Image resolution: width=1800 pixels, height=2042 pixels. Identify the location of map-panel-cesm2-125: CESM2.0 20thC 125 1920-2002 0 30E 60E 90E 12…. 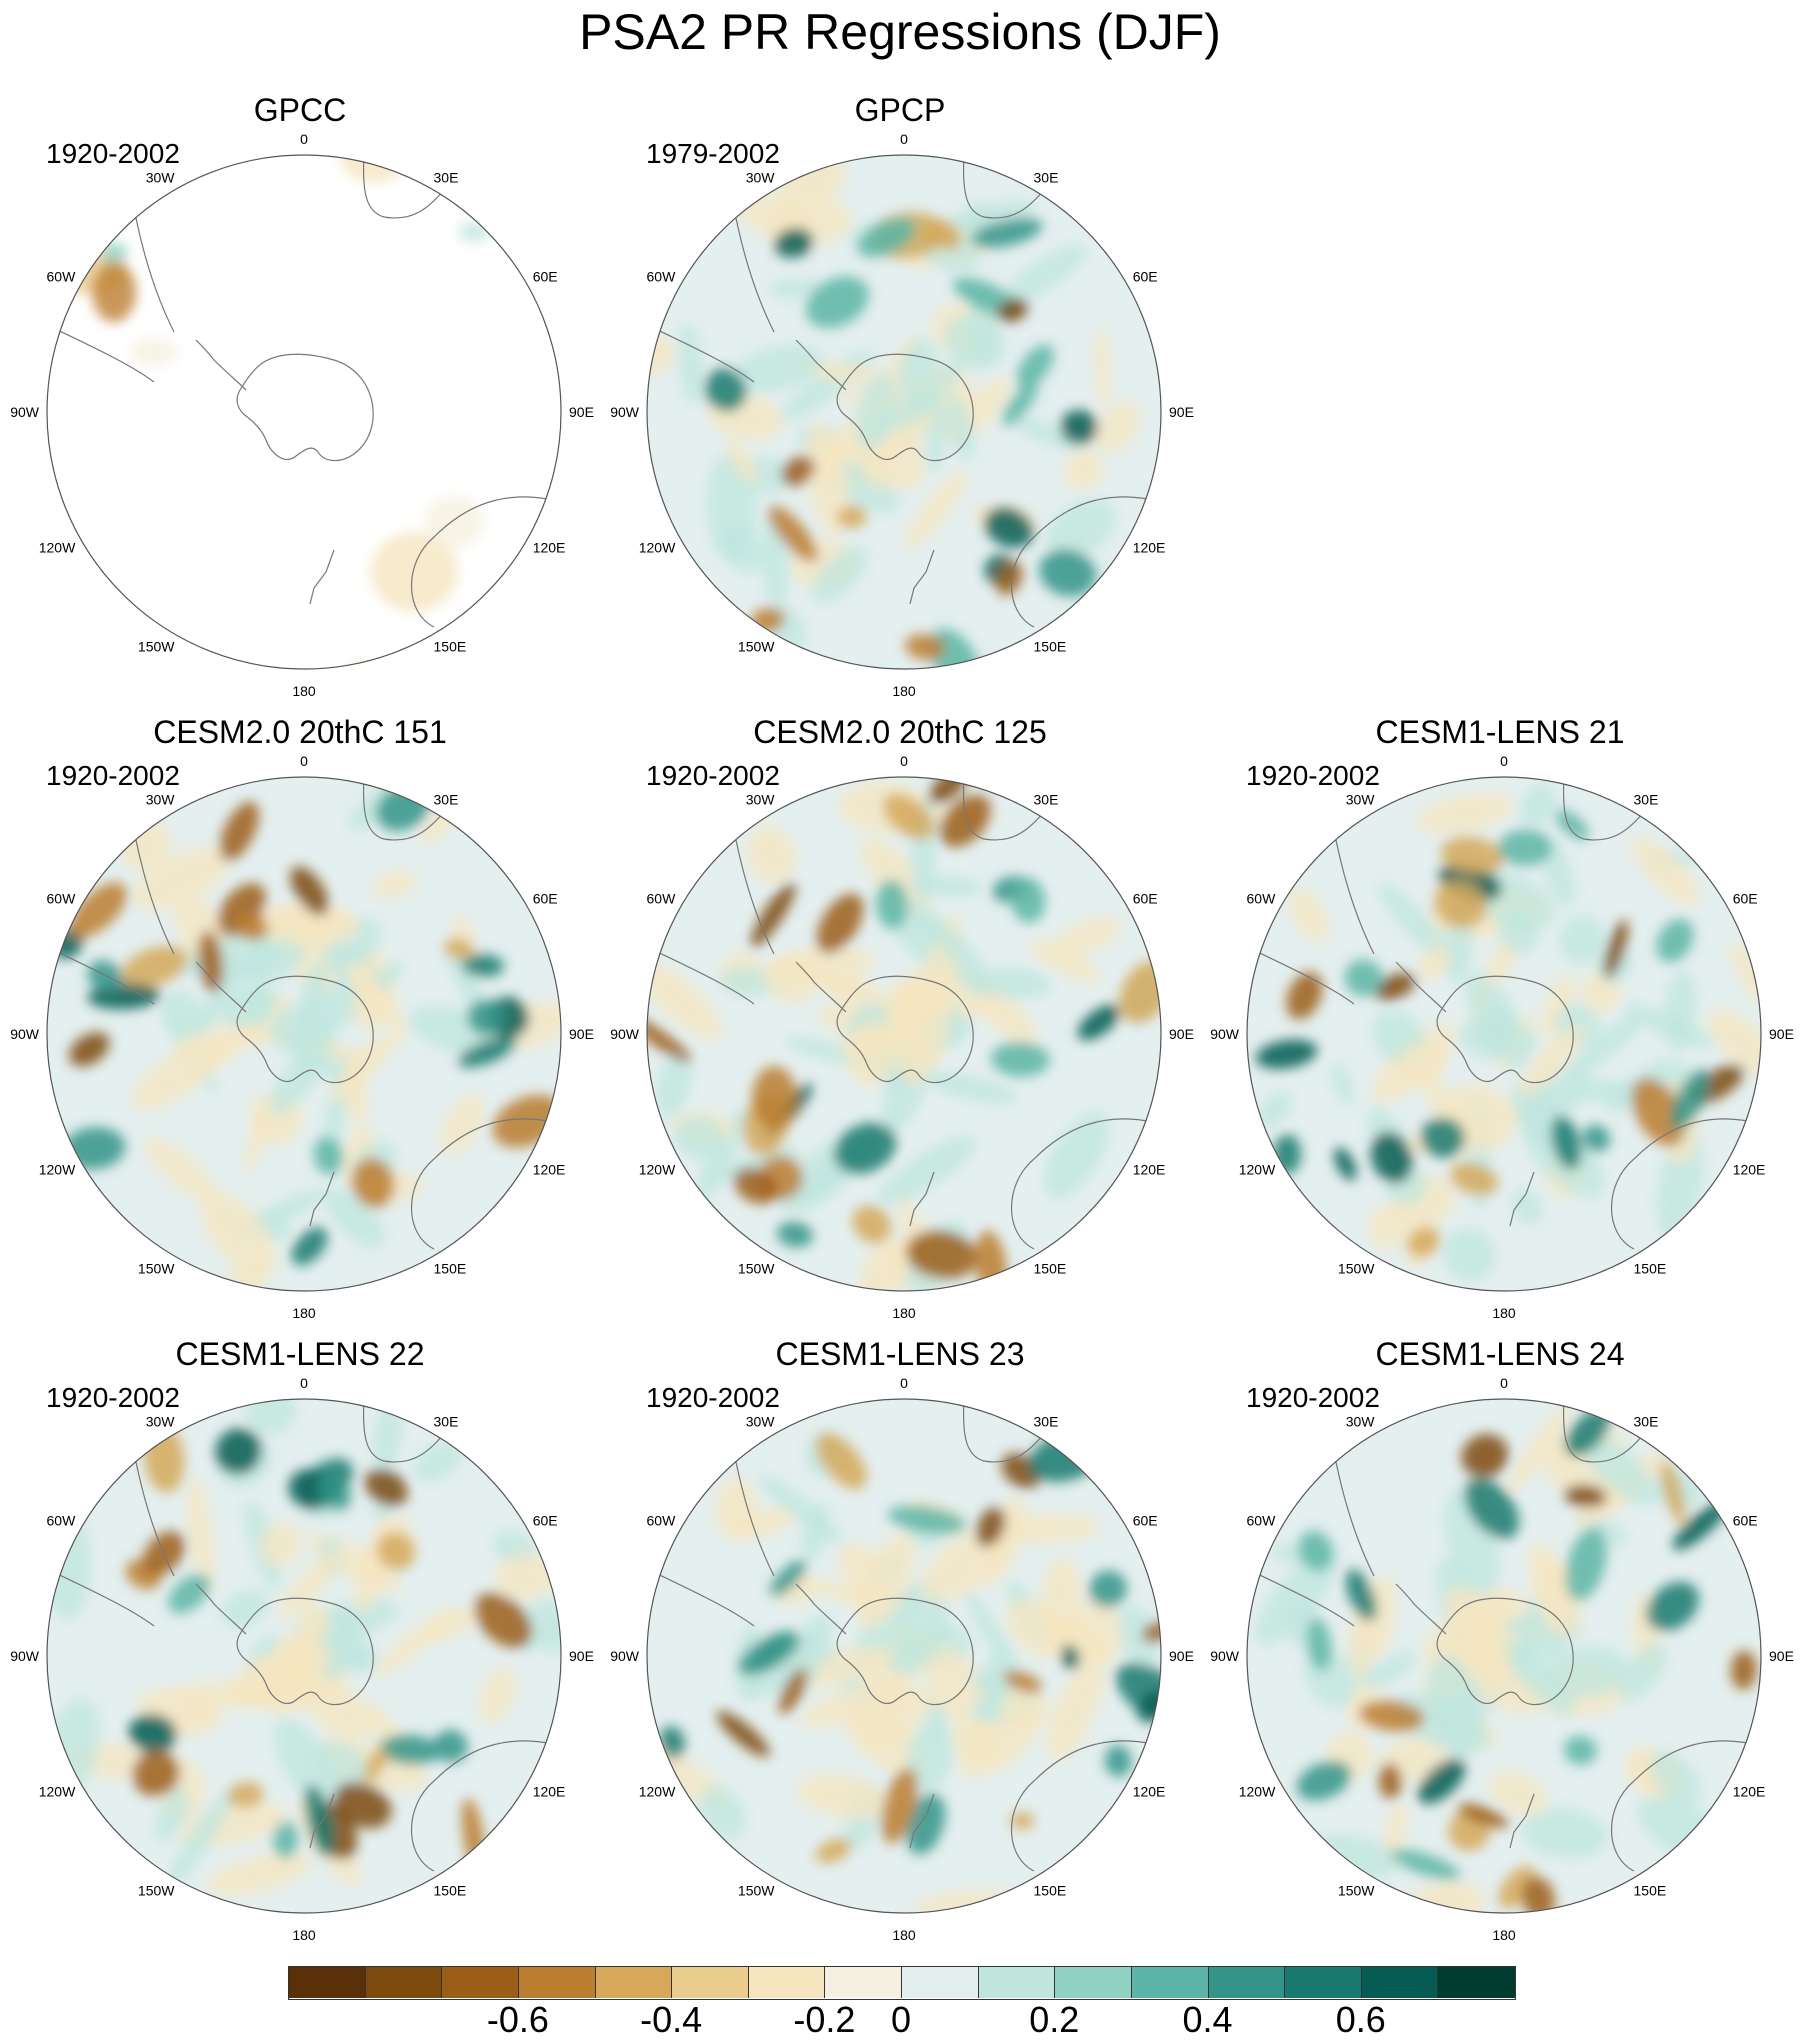
(900, 1023).